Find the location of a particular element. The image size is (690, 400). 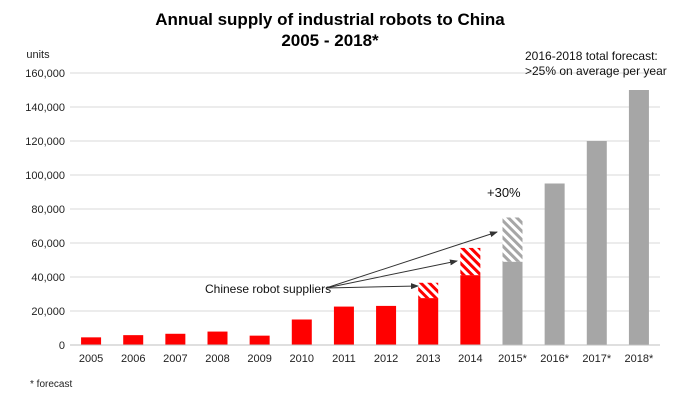

y-tick-label: 120,000 is located at coordinates (45, 142).